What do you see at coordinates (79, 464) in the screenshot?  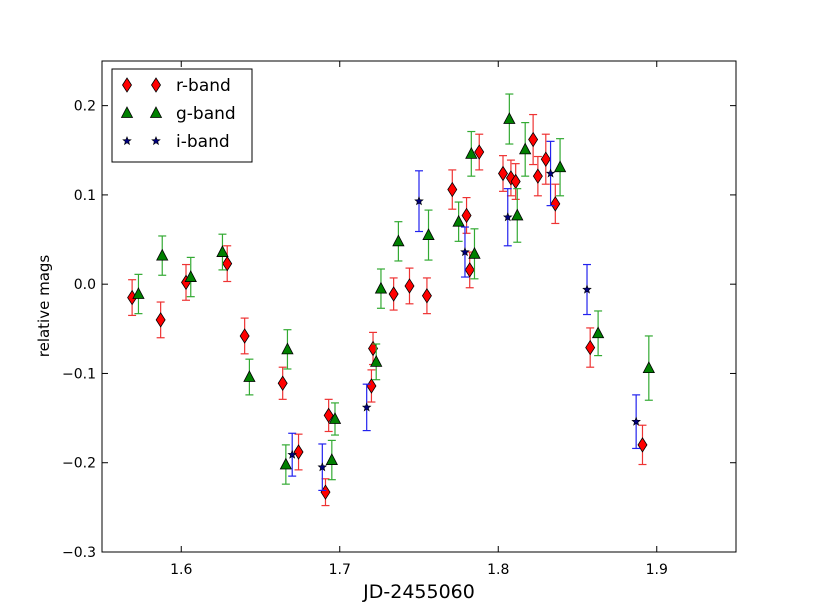 I see `y-tick-label: −0.2` at bounding box center [79, 464].